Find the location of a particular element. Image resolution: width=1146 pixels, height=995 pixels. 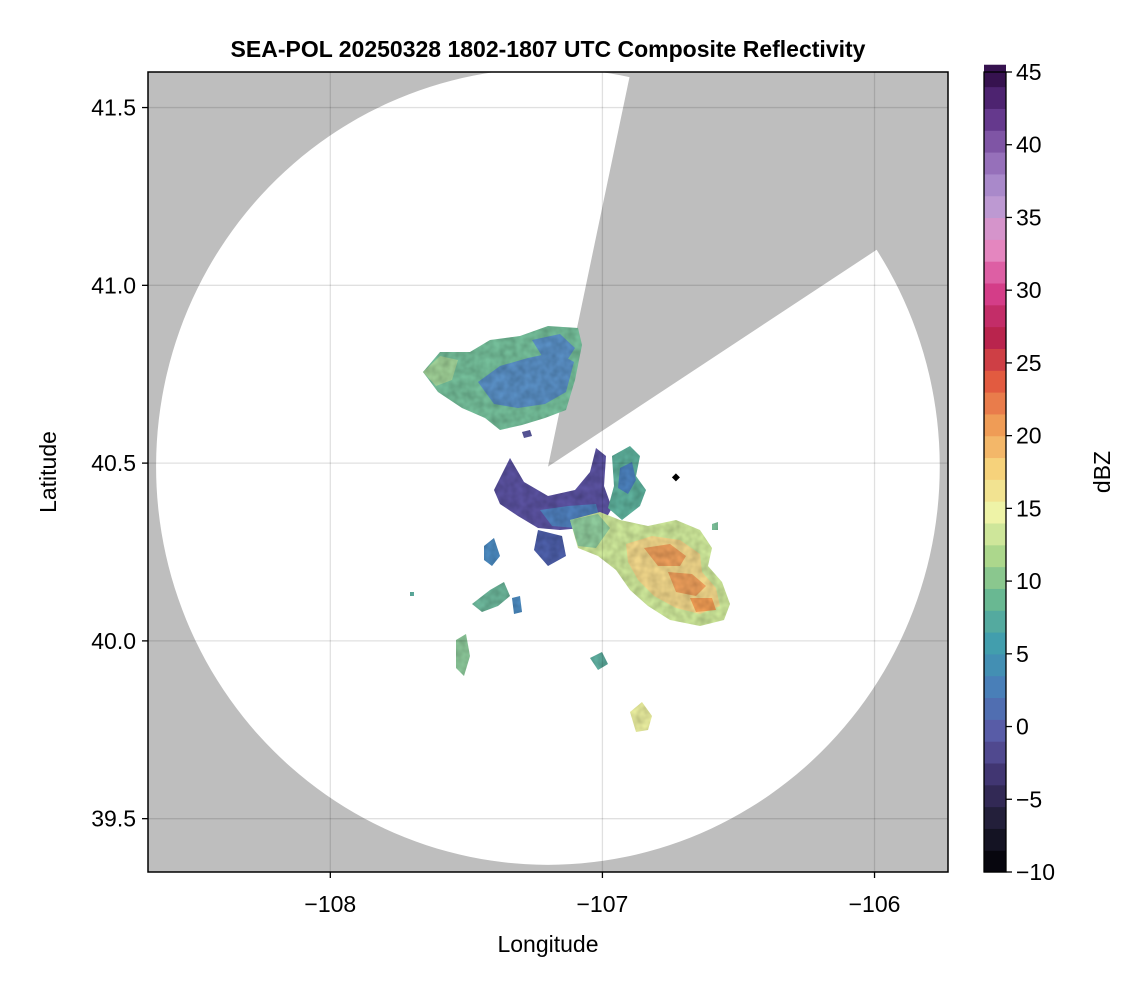

echo-cell-south-west is located at coordinates (463, 655).